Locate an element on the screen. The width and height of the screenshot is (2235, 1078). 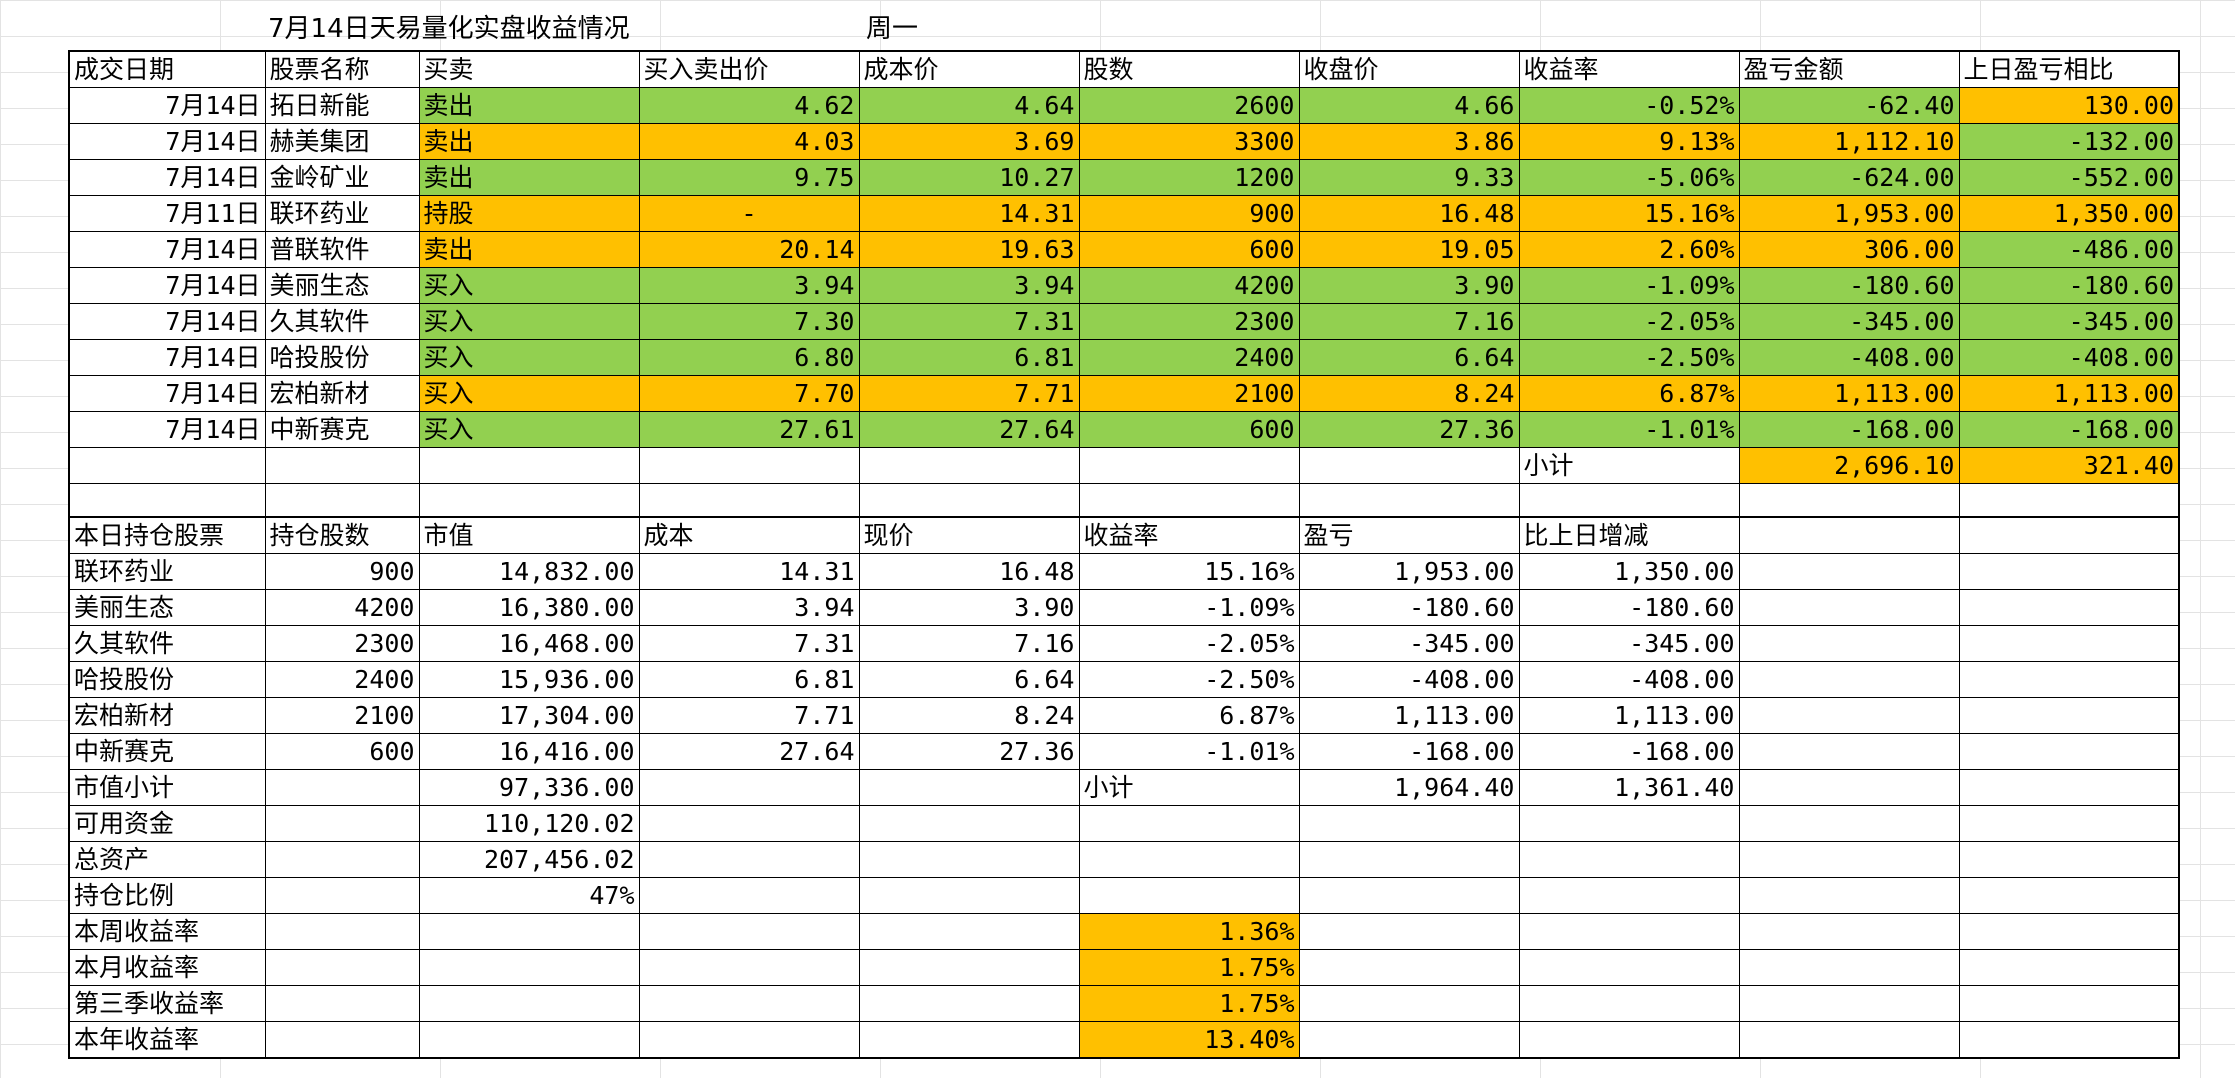
return-rate-cell: -0.52% is located at coordinates (1629, 105).